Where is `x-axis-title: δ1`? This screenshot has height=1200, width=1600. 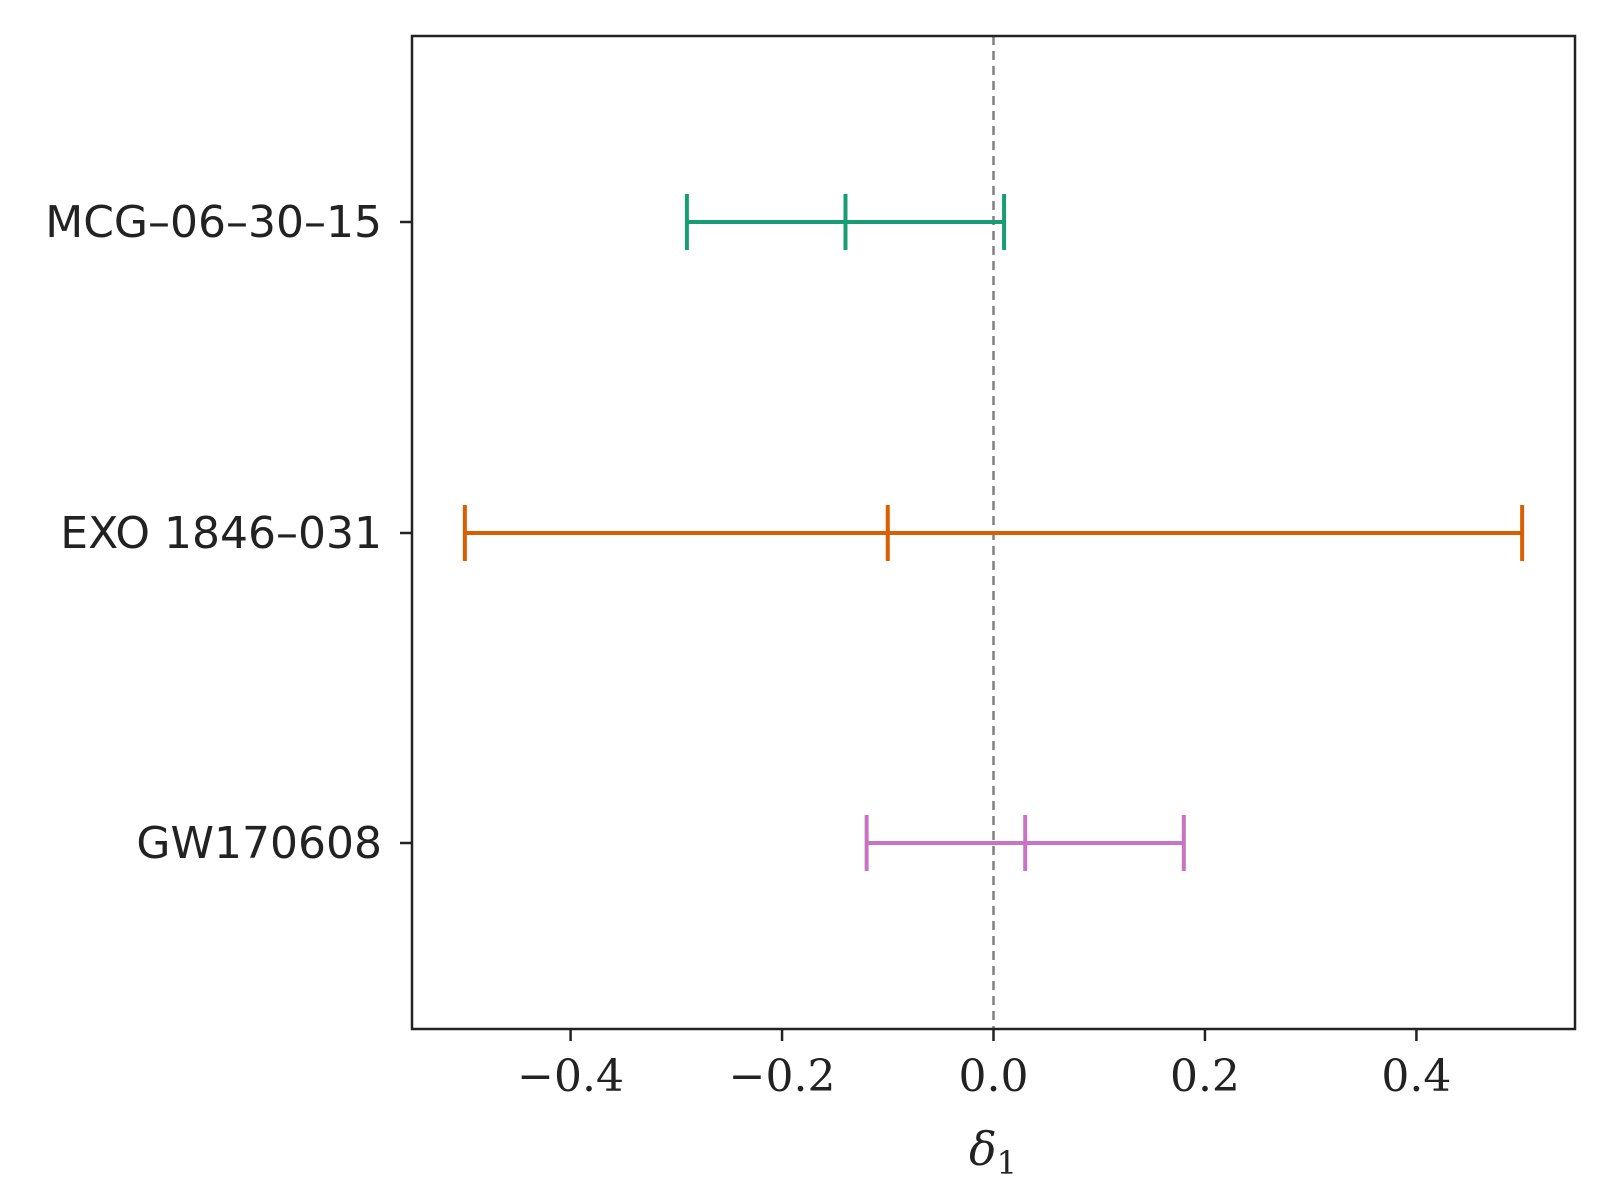
x-axis-title: δ1 is located at coordinates (993, 1152).